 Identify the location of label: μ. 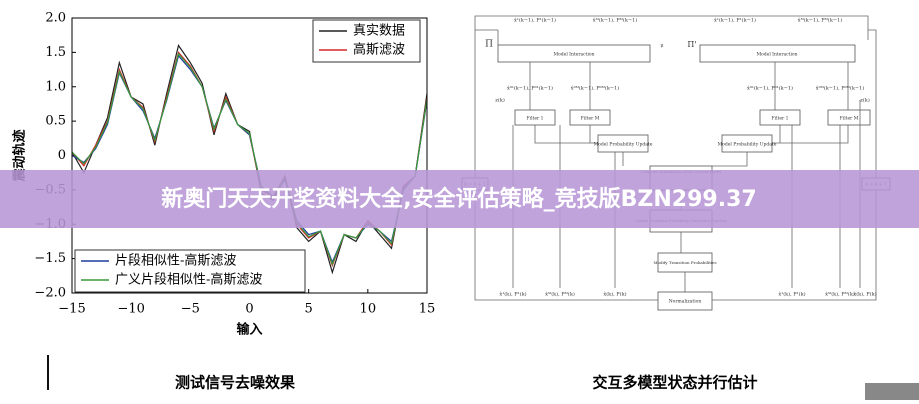
(662, 46).